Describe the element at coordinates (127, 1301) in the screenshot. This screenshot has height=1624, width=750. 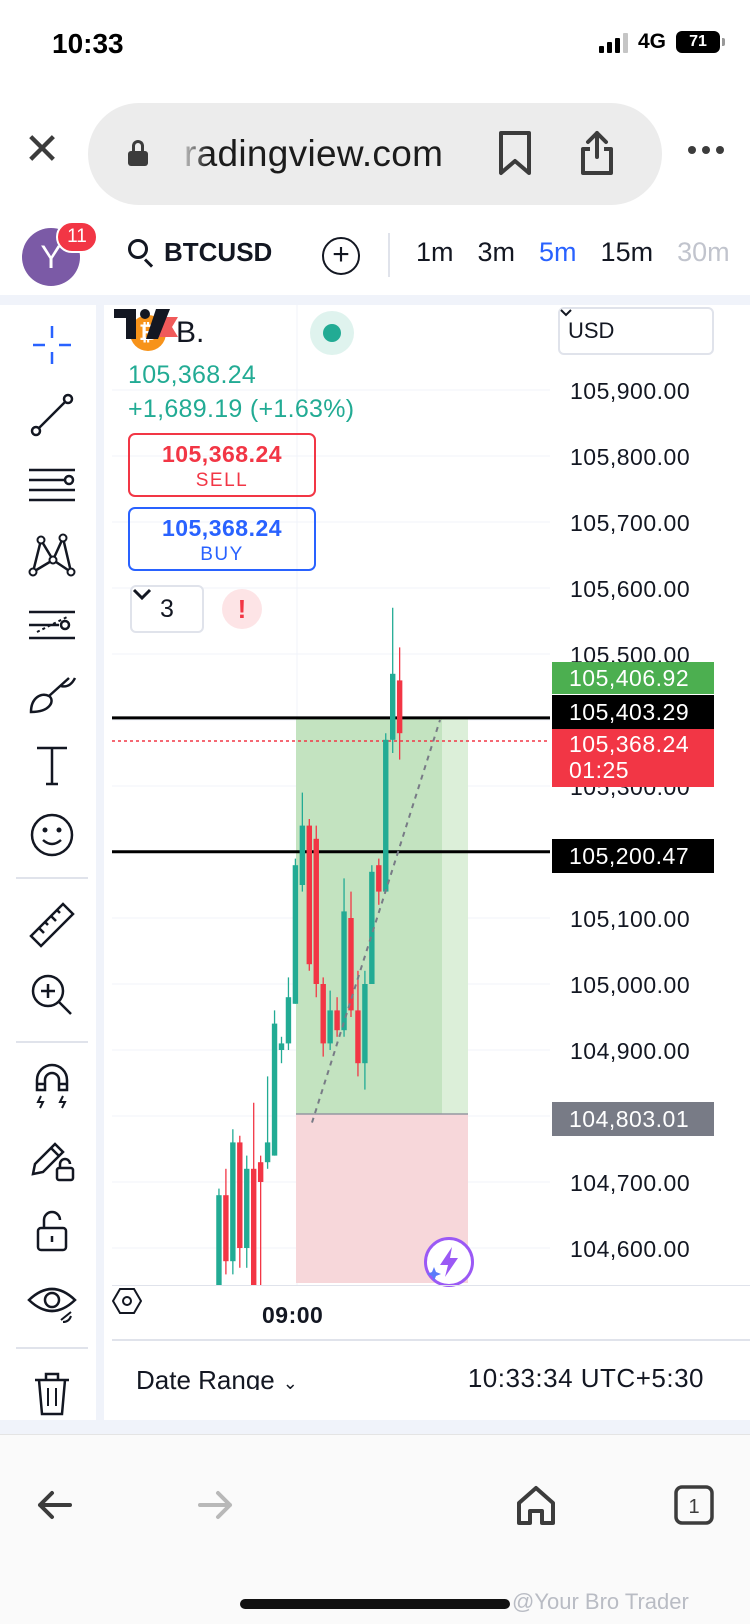
I see `settings-icon` at that location.